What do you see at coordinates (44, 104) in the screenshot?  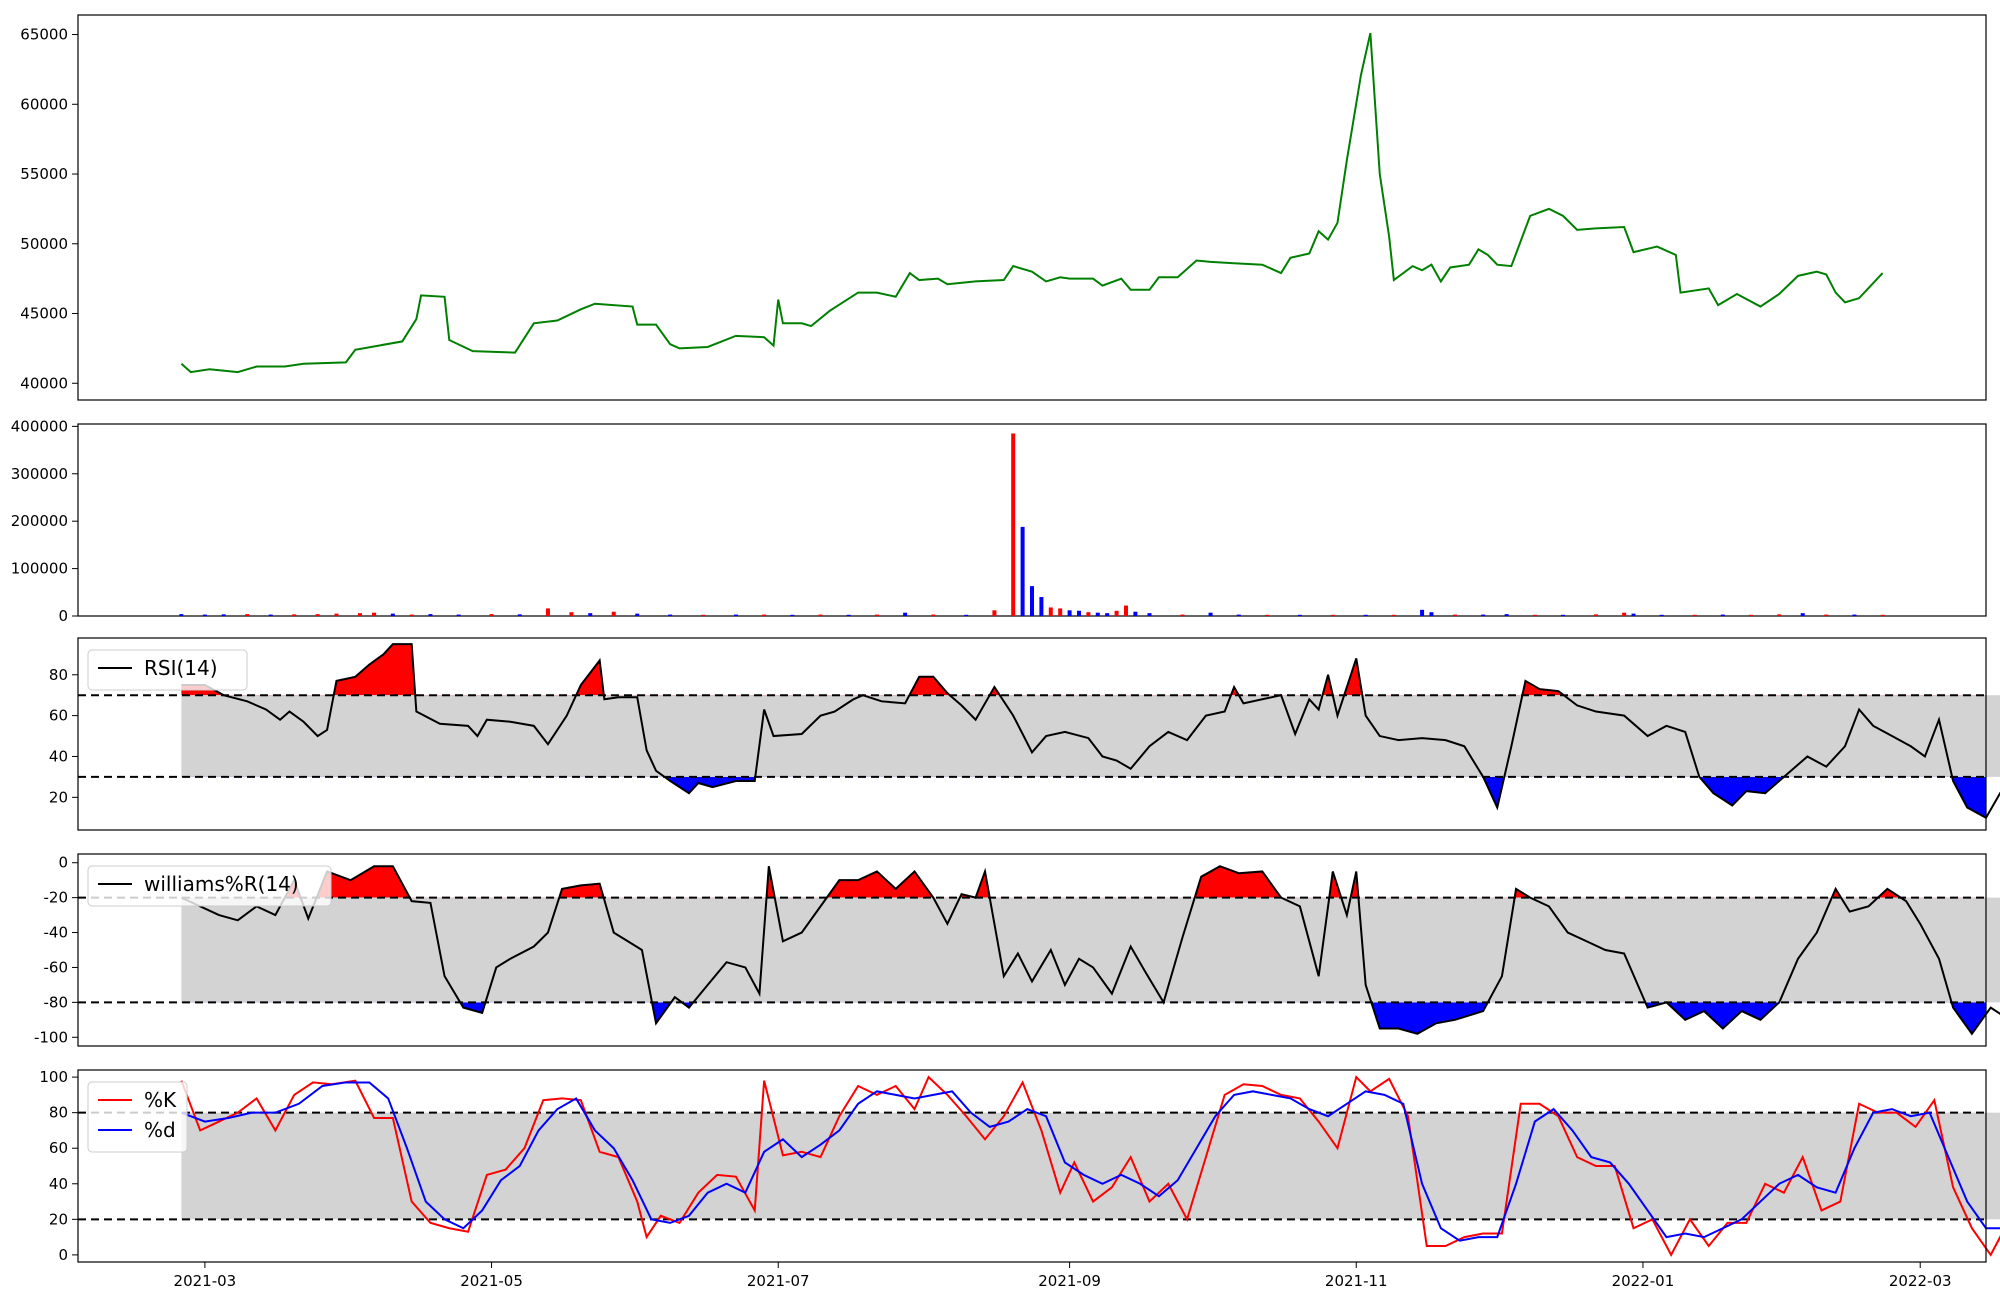 I see `y-tick-label: 60000` at bounding box center [44, 104].